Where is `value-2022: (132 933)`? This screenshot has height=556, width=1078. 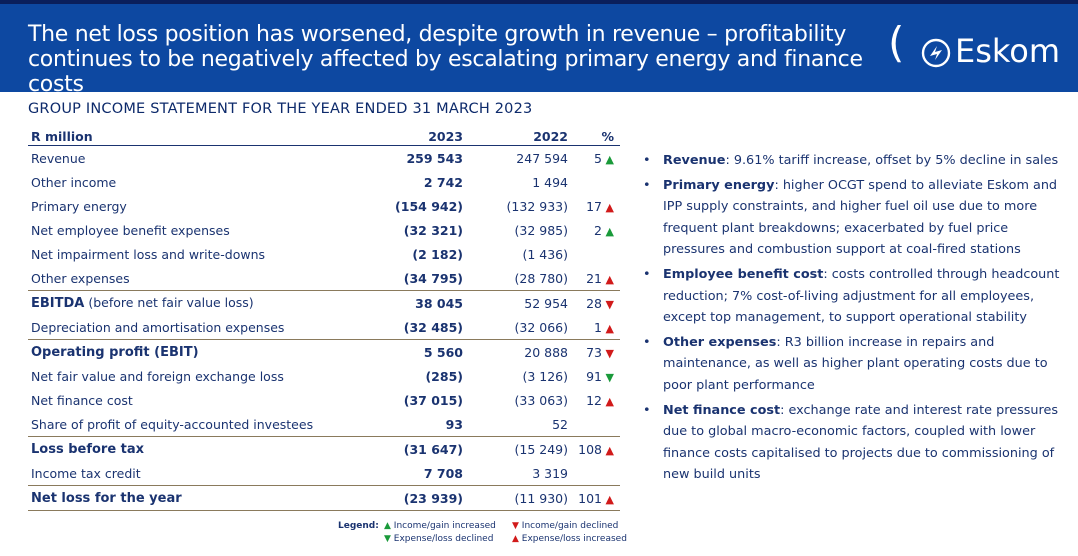 value-2022: (132 933) is located at coordinates (537, 206).